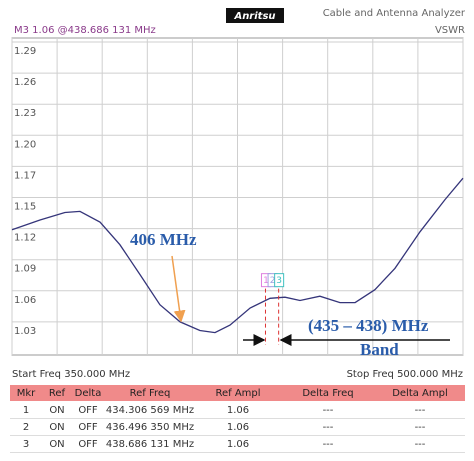 The image size is (474, 461). What do you see at coordinates (150, 427) in the screenshot?
I see `table-cell: 436.496 350 MHz` at bounding box center [150, 427].